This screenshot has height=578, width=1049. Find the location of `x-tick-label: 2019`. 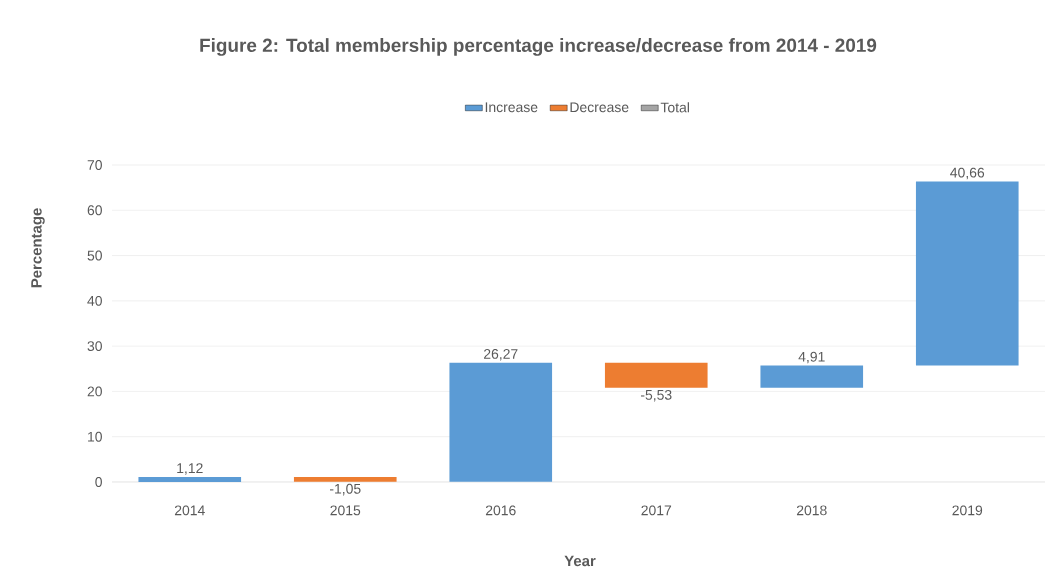

x-tick-label: 2019 is located at coordinates (967, 510).